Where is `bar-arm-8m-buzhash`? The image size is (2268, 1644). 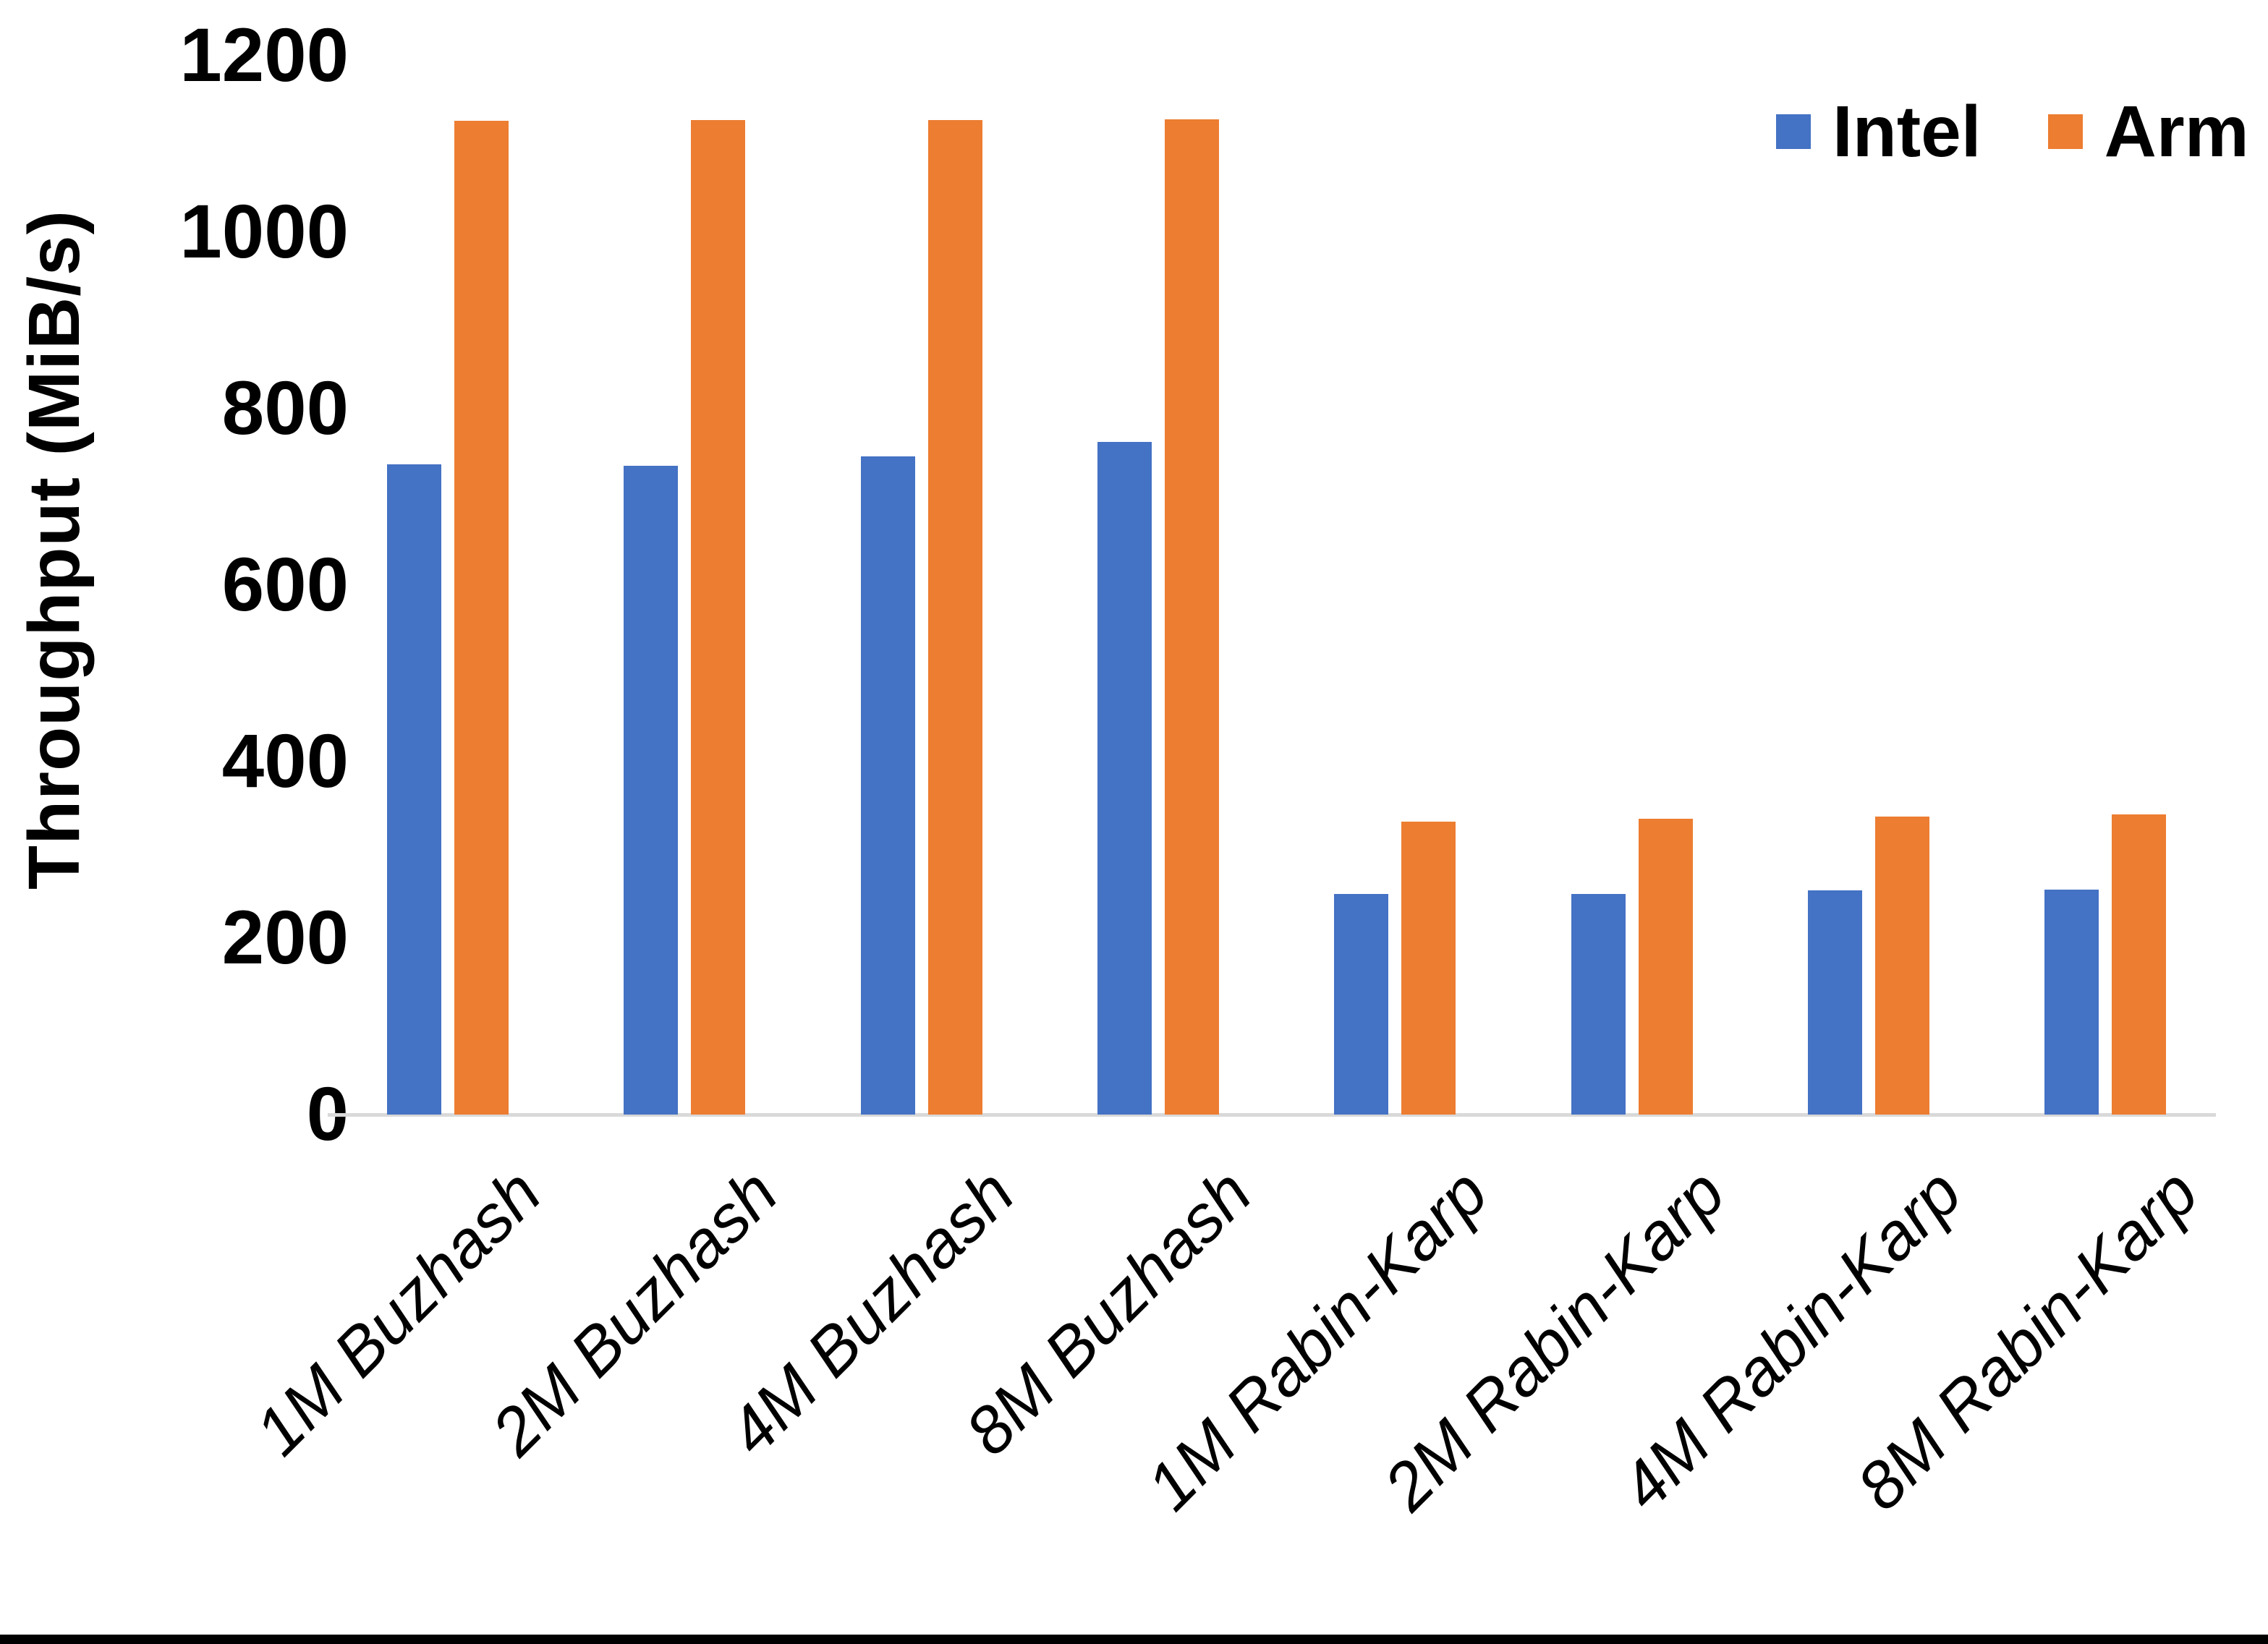
bar-arm-8m-buzhash is located at coordinates (1192, 617).